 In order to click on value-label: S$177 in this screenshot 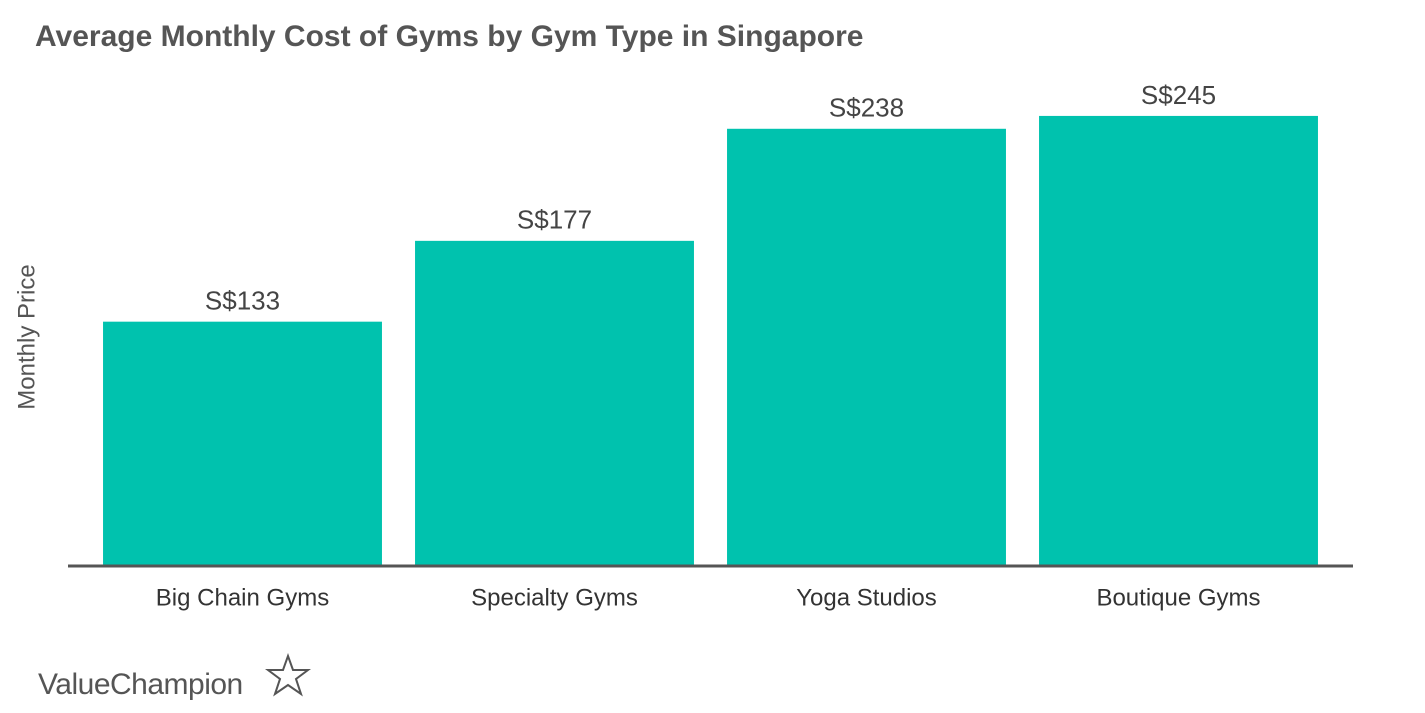, I will do `click(554, 220)`.